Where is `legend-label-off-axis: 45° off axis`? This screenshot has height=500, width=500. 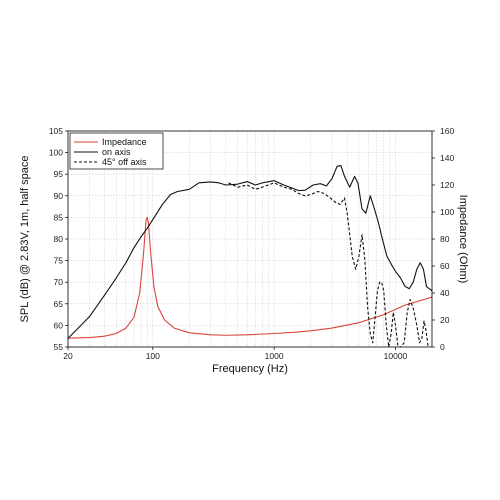
legend-label-off-axis: 45° off axis is located at coordinates (124, 162).